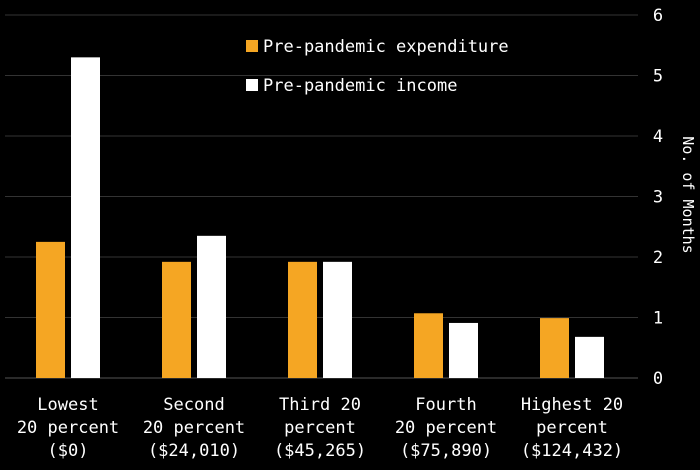  I want to click on y-axis-ticks: 0 1 2 3 4 5 6, so click(658, 197).